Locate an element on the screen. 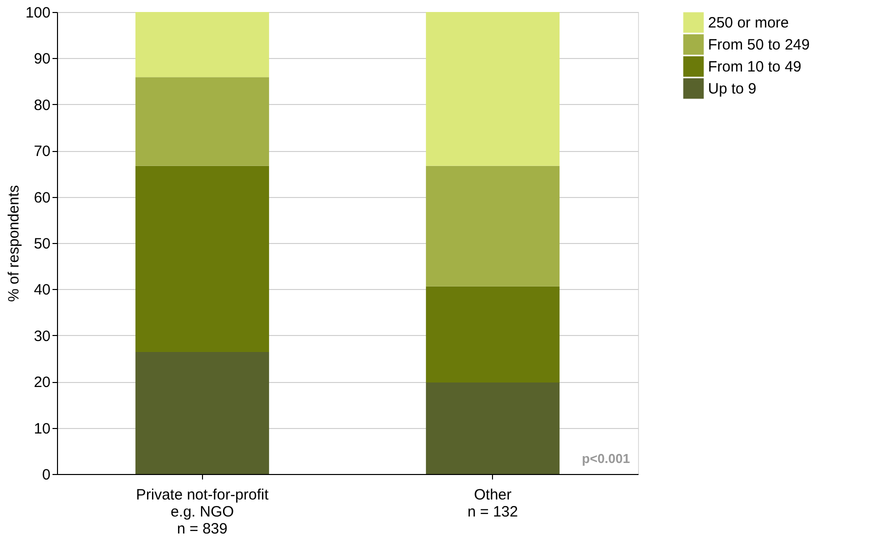  y-tick-label: 70 is located at coordinates (42, 151).